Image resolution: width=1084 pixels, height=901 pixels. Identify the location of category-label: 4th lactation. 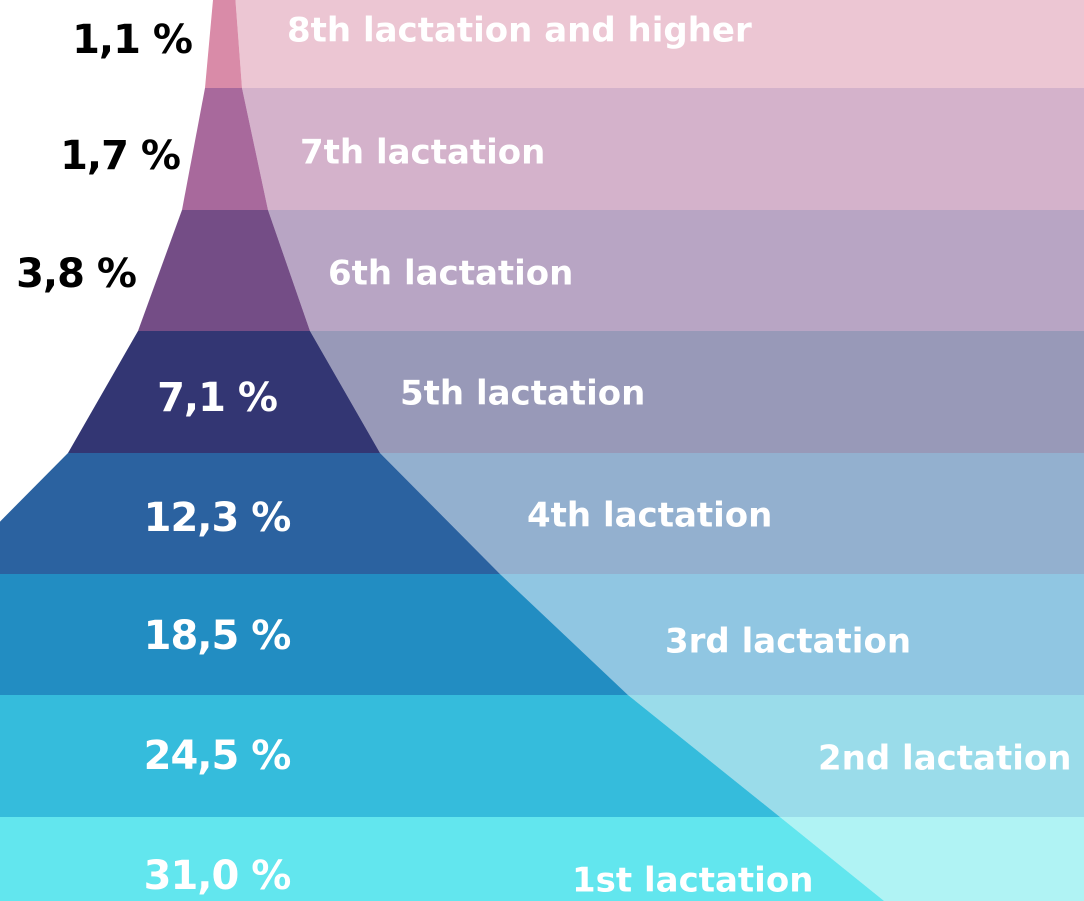
(649, 516).